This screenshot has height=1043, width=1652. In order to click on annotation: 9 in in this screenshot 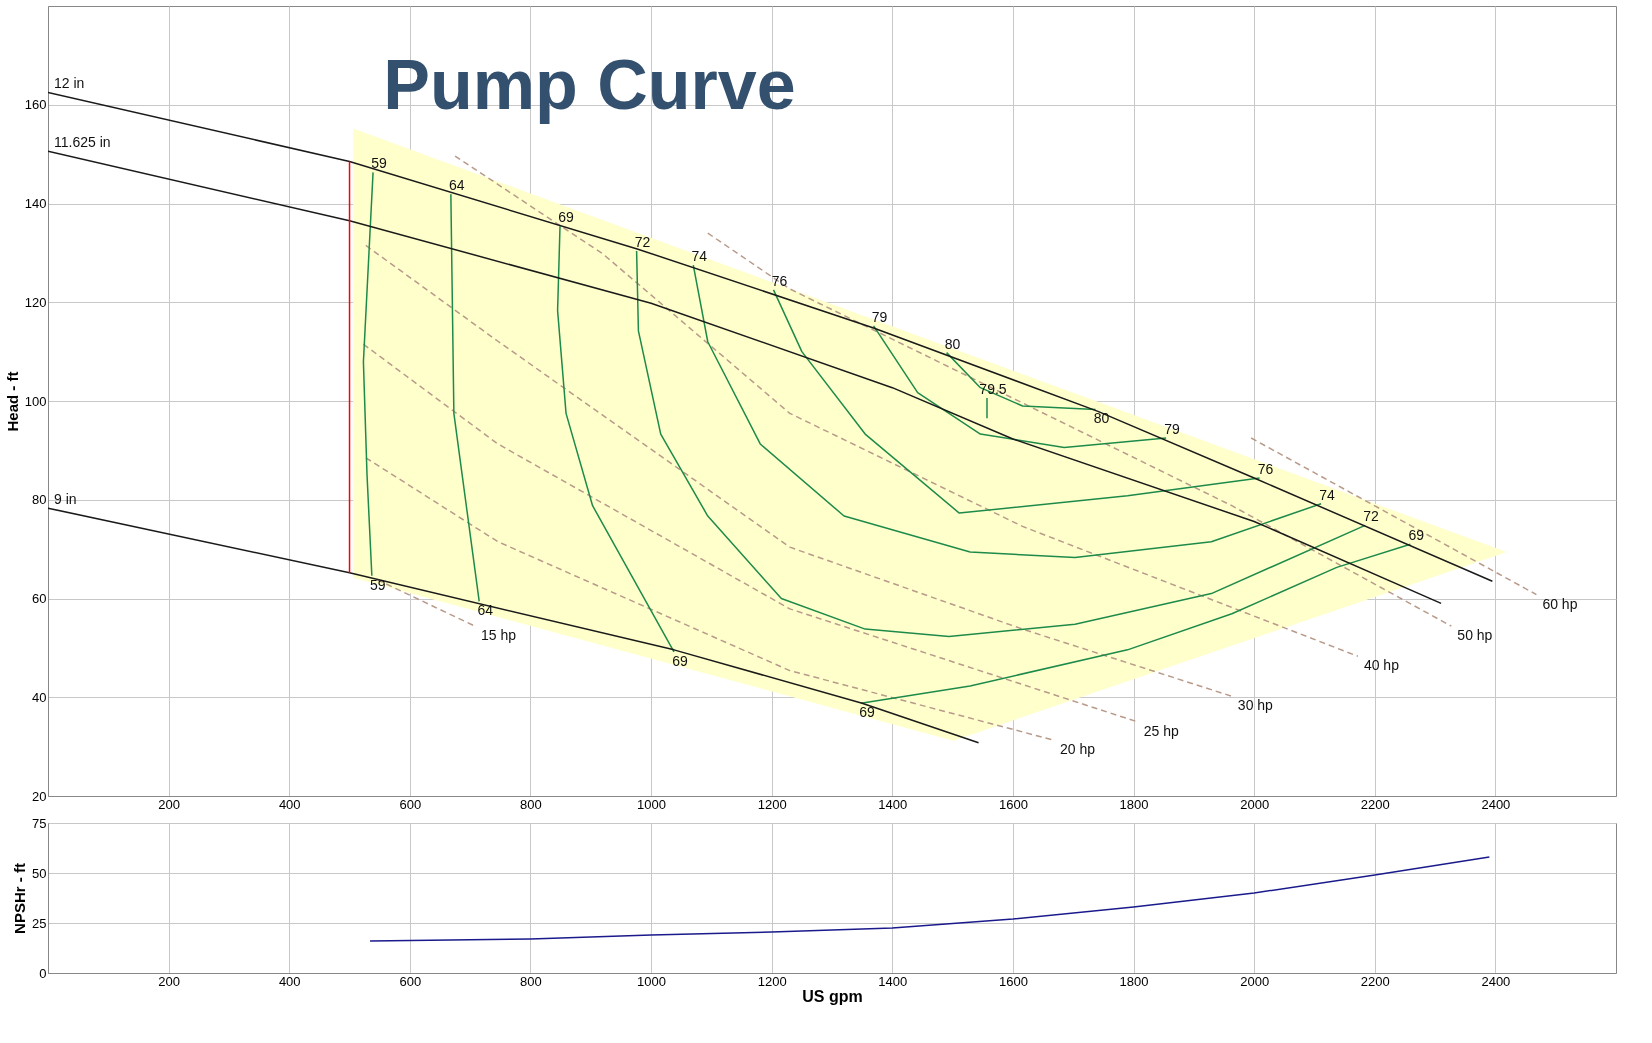, I will do `click(65, 499)`.